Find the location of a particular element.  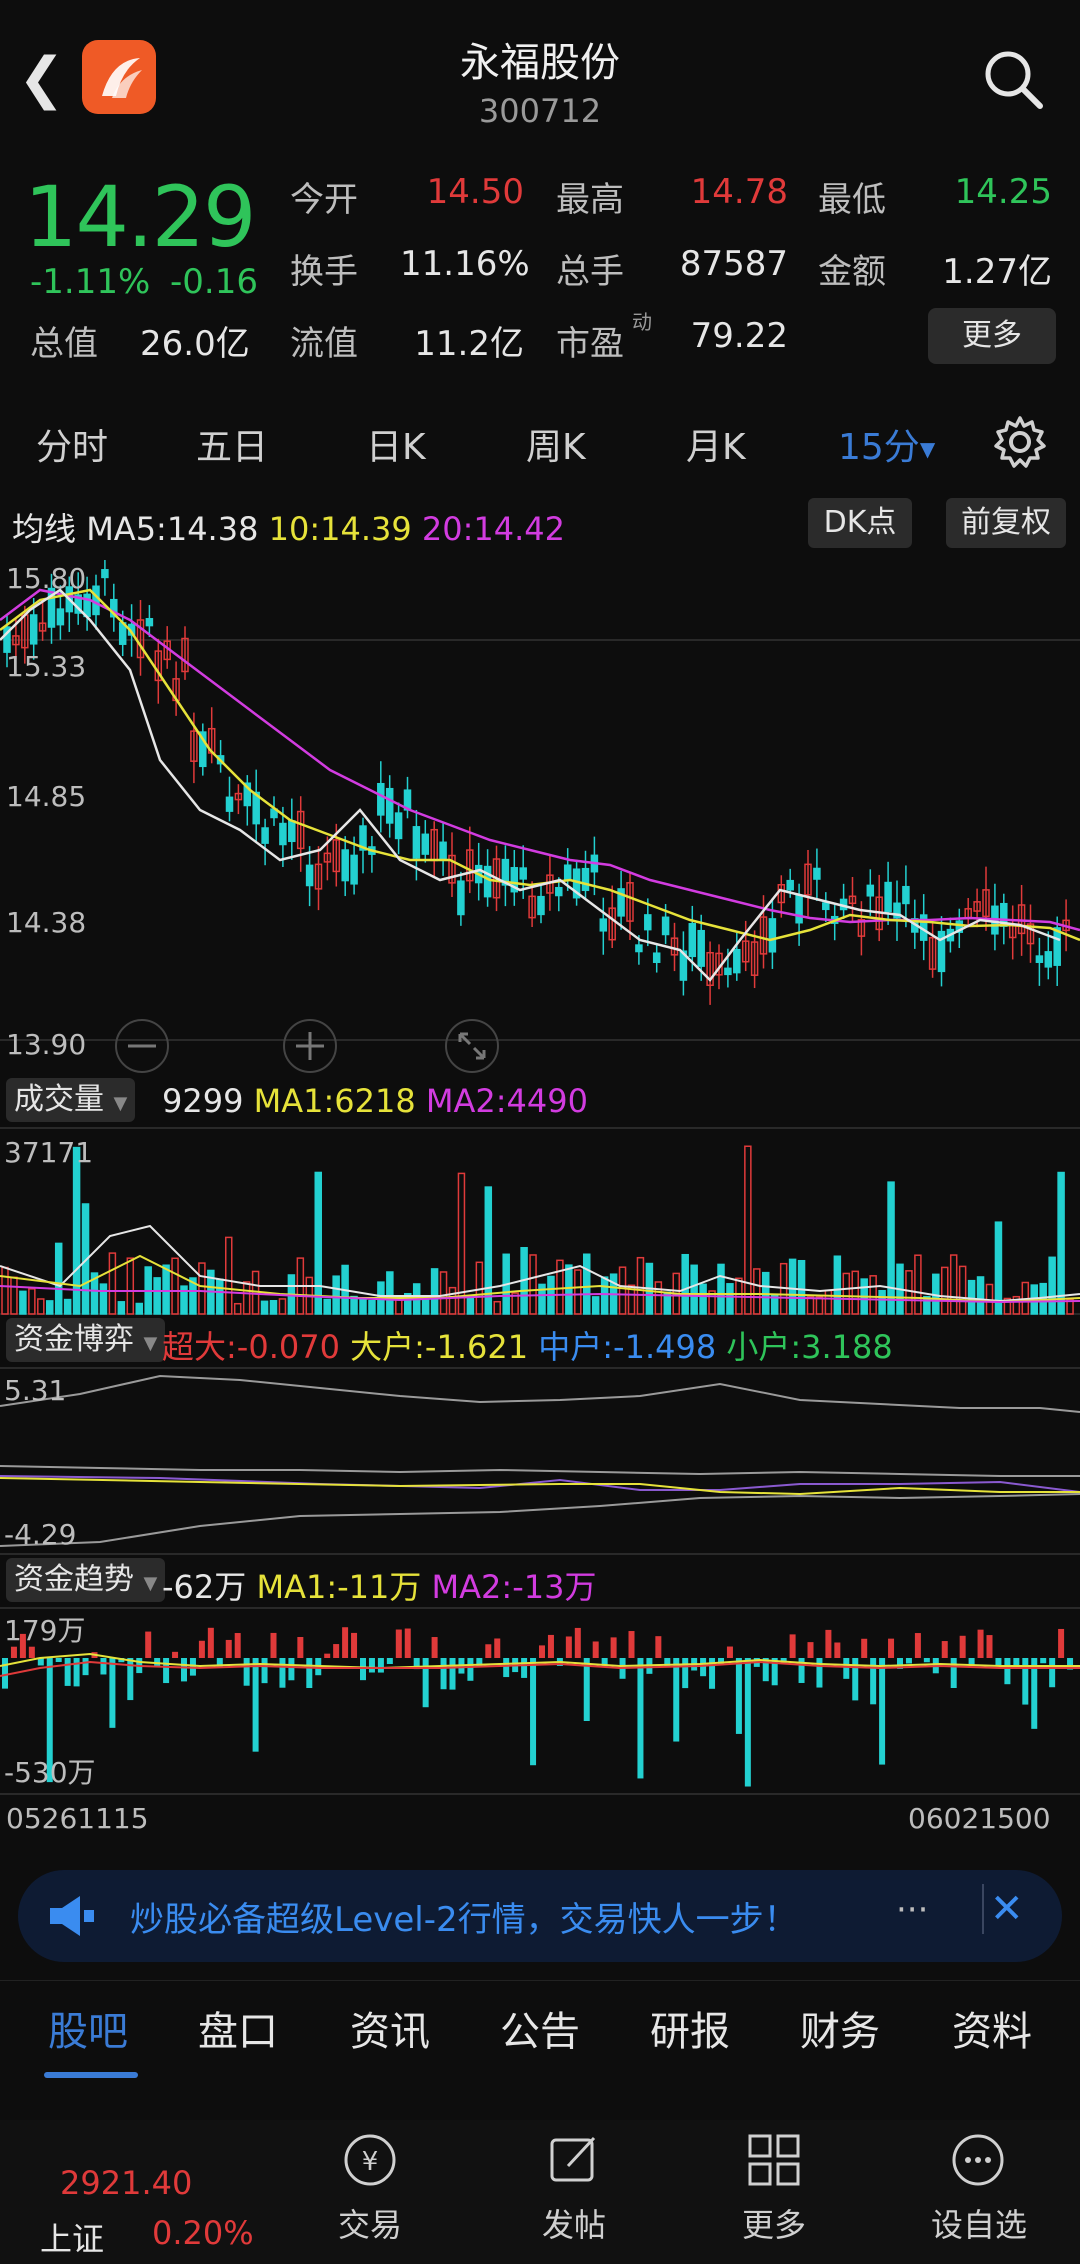

fund-trend-indicator-tag: 资金趋势 ▼ is located at coordinates (86, 1580).